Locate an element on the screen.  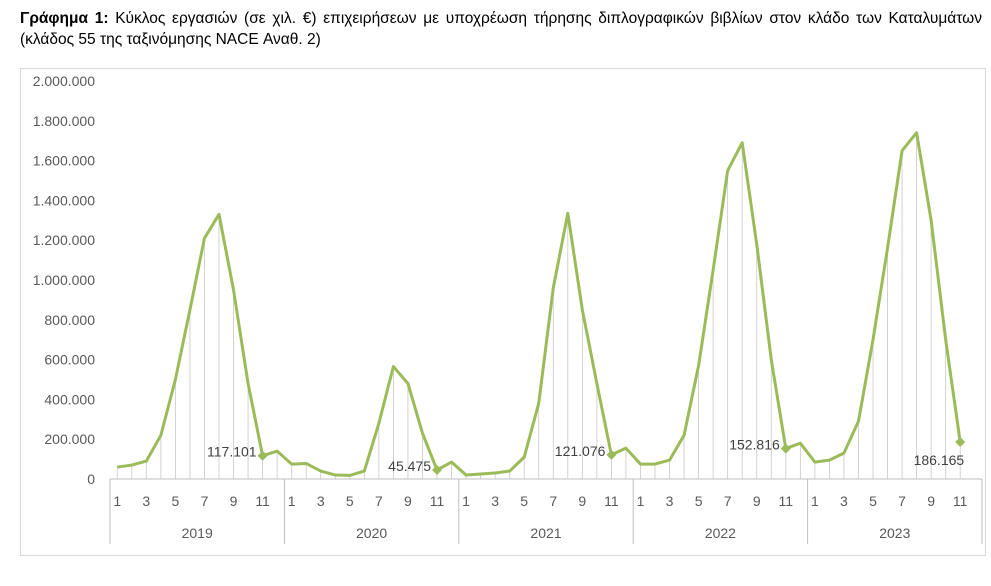
y-tick-label: 400.000 is located at coordinates (69, 399).